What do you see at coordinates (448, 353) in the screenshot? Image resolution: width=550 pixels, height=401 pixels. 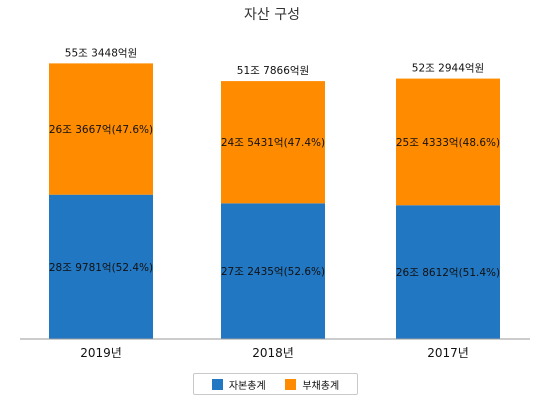 I see `x-tick-label-2: 2017년` at bounding box center [448, 353].